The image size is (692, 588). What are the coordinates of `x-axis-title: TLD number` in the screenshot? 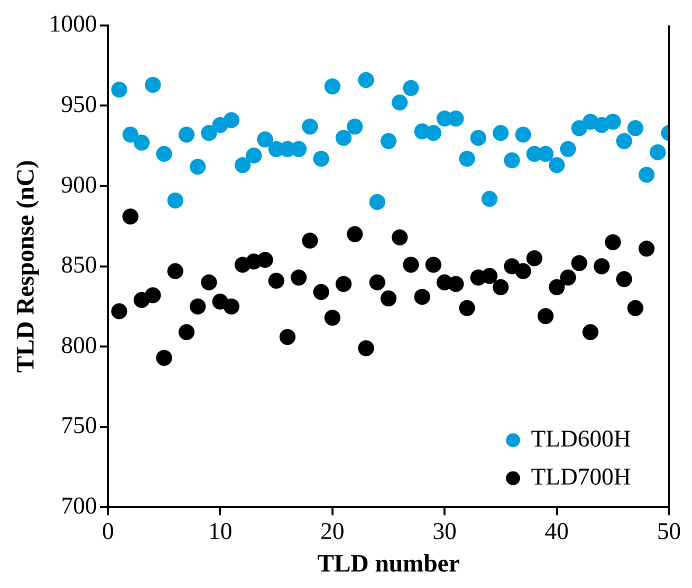 It's located at (388, 564).